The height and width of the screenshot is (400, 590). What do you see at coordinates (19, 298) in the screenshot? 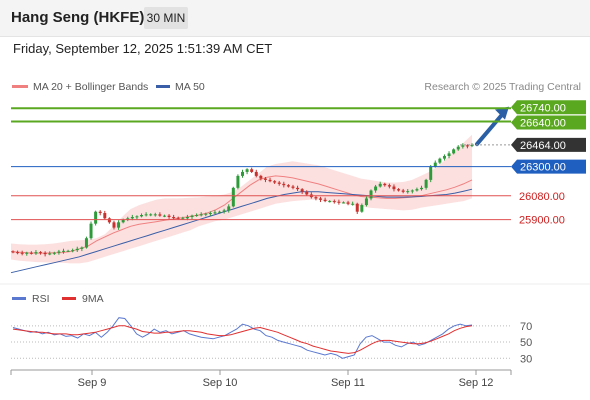
I see `rsi-legend-swatch` at bounding box center [19, 298].